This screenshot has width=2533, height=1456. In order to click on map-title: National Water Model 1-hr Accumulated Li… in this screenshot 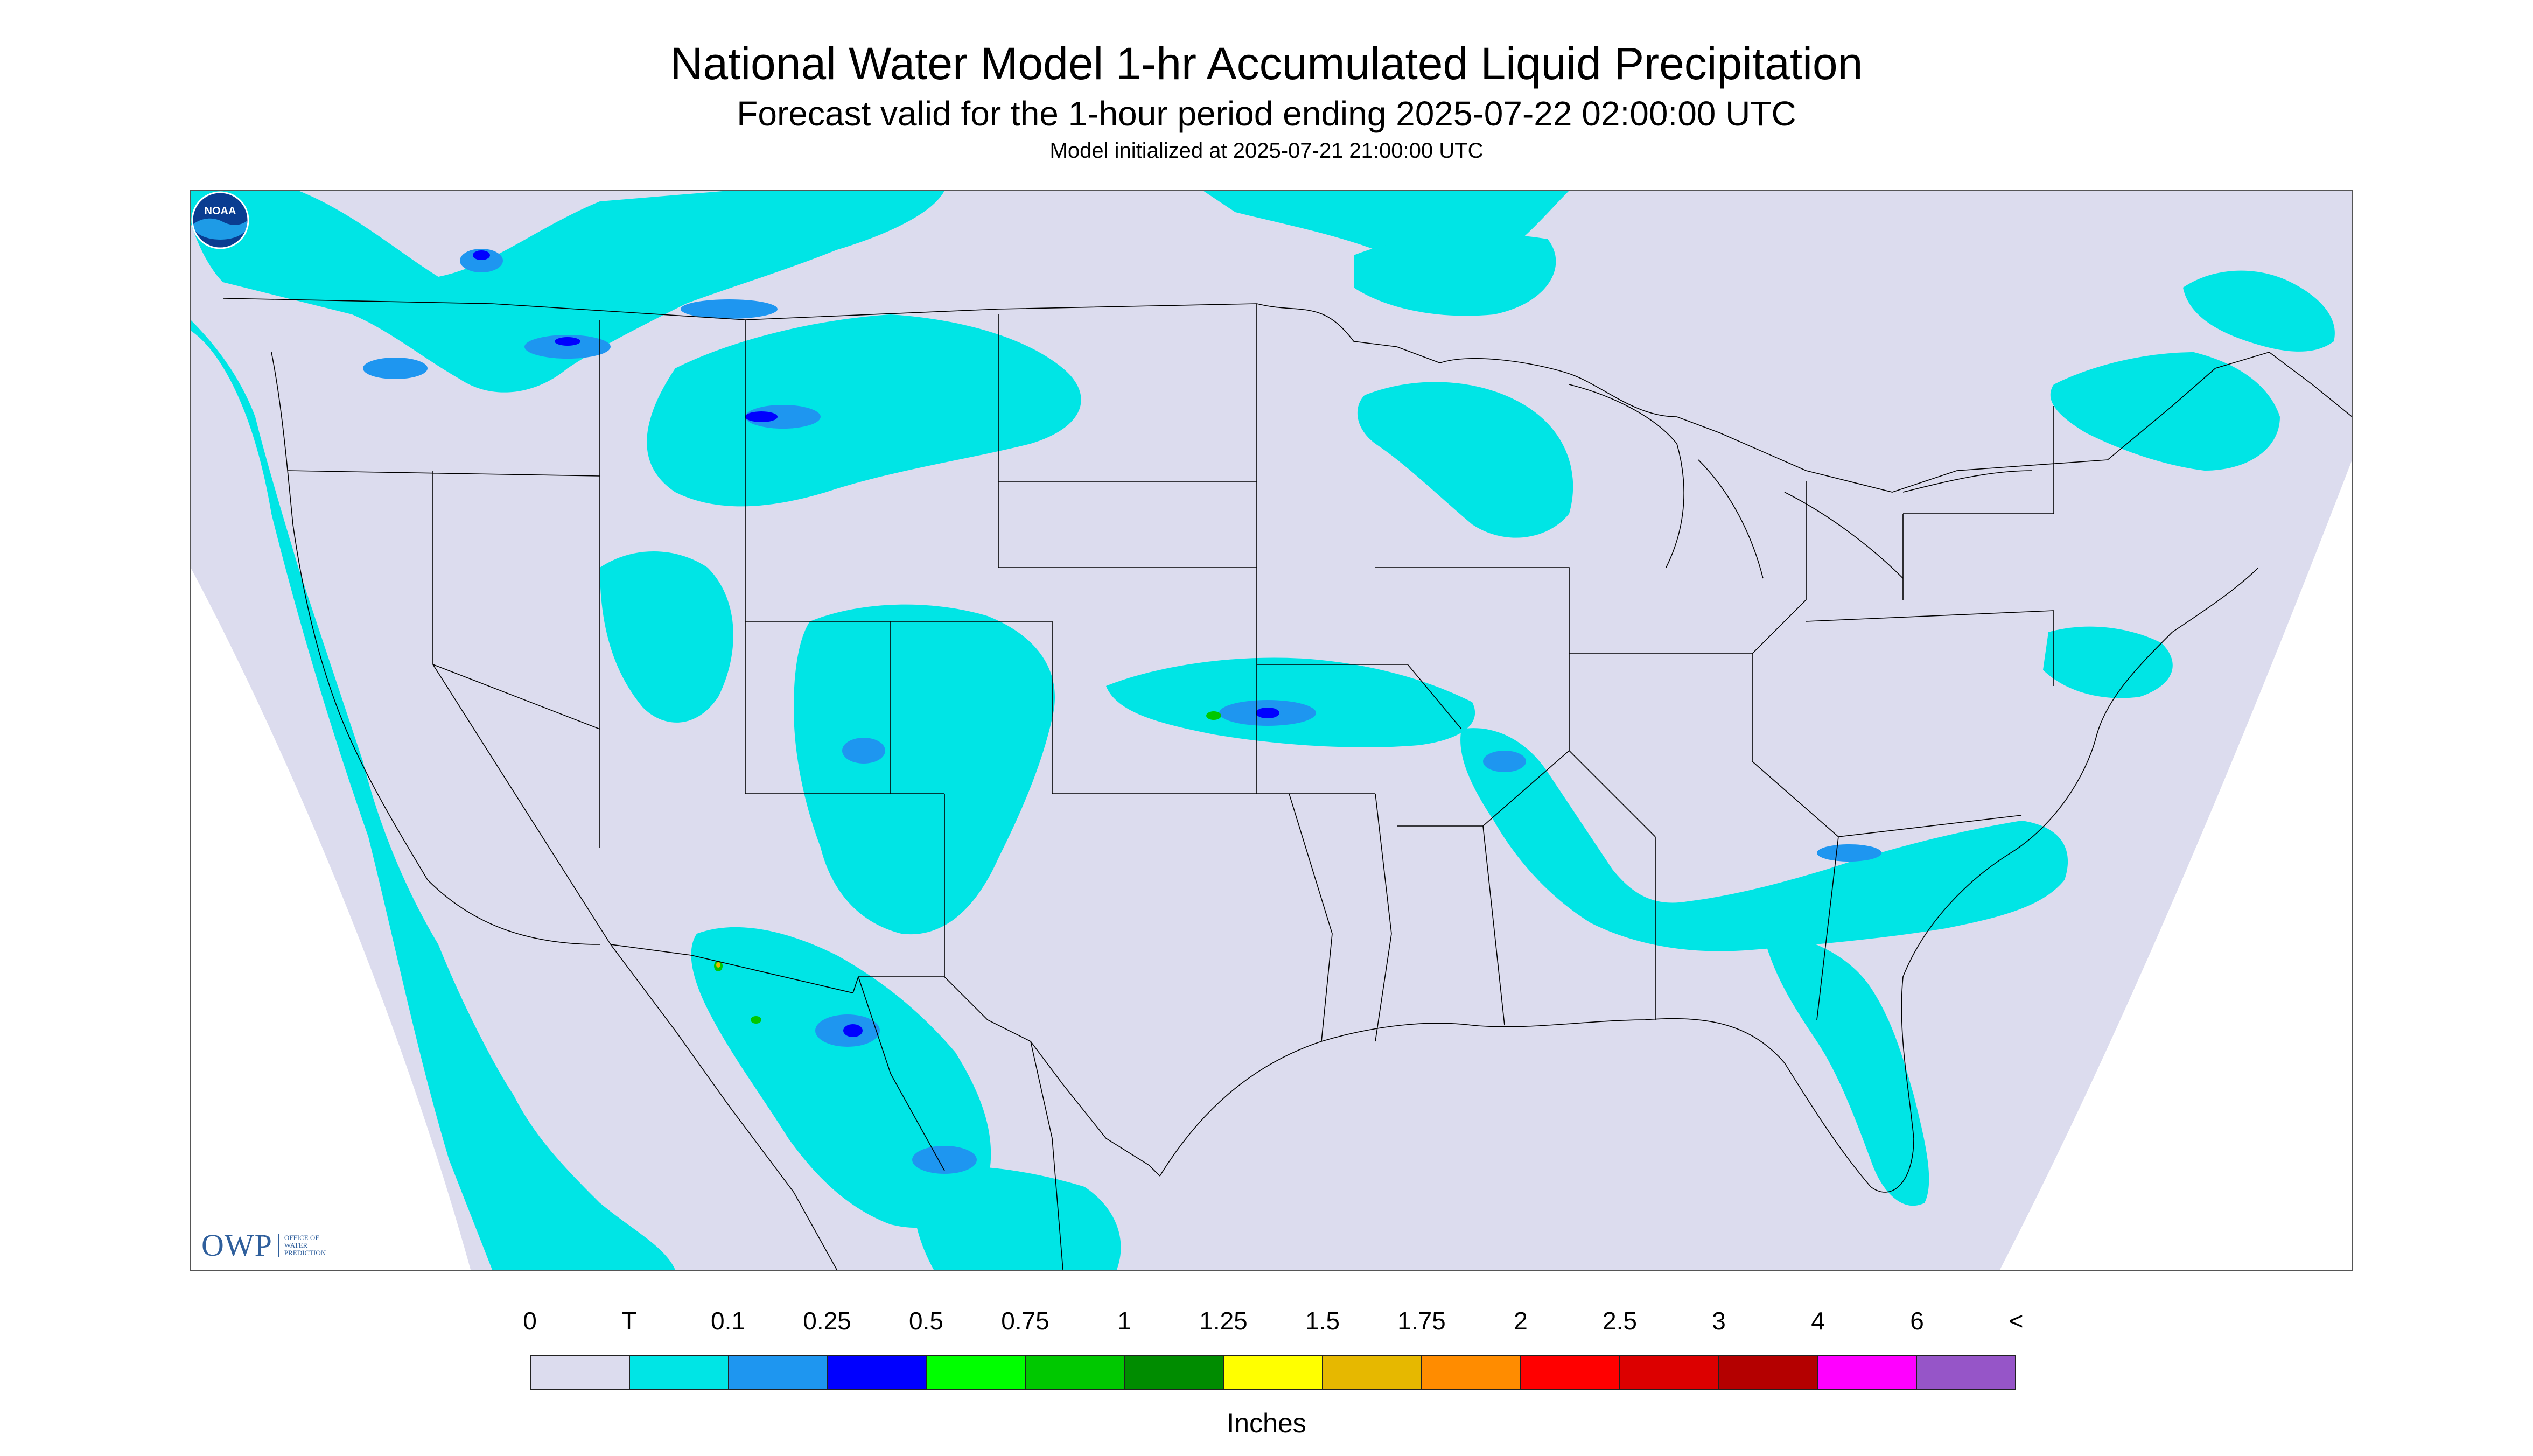, I will do `click(1266, 63)`.